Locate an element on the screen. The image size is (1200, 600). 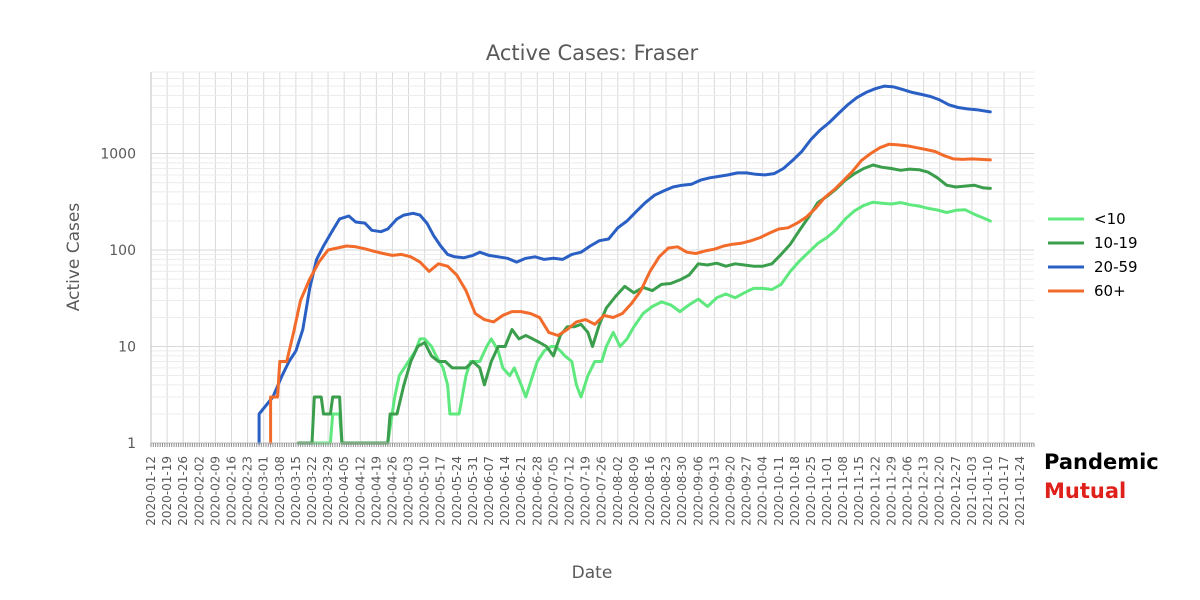
x-tick-label: 2020-04-05 is located at coordinates (344, 491).